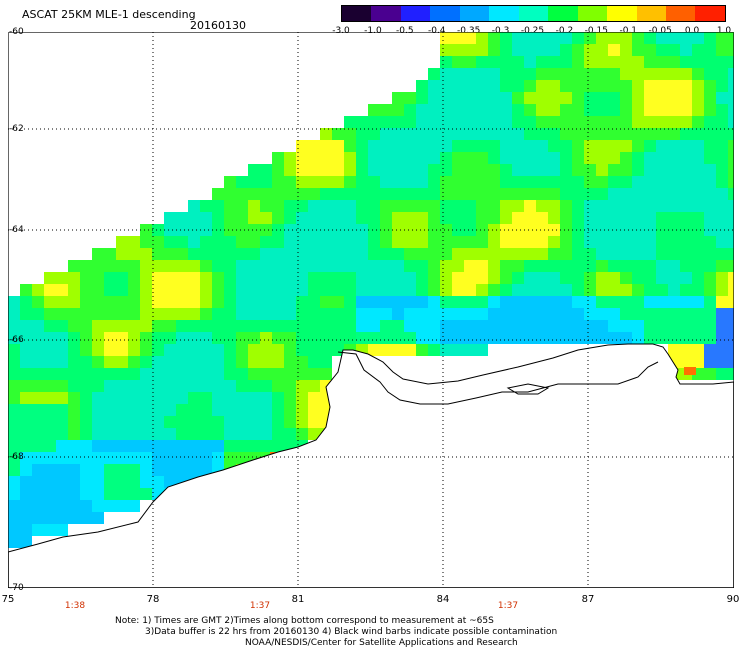  I want to click on colorbar-label: 0.0, so click(692, 31).